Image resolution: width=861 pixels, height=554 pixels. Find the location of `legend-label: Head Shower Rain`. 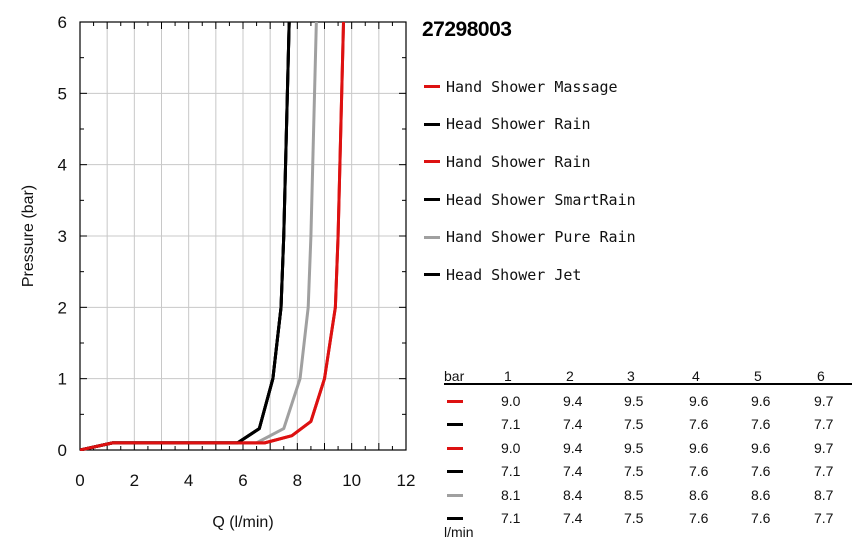

legend-label: Head Shower Rain is located at coordinates (518, 124).